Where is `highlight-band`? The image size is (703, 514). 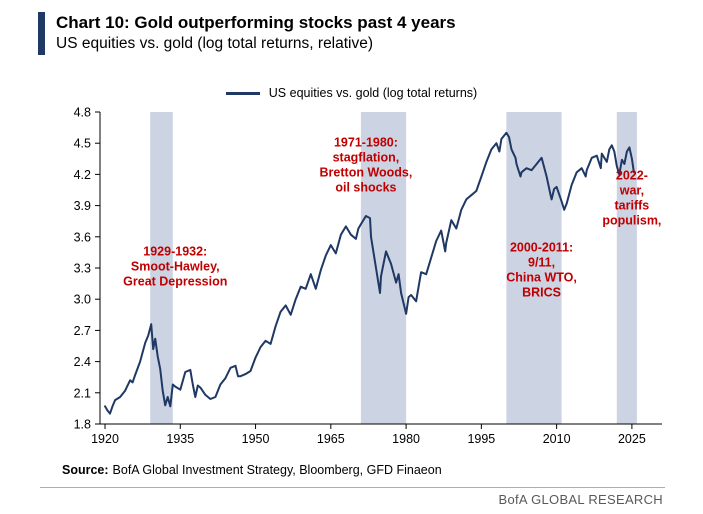
highlight-band is located at coordinates (626, 268).